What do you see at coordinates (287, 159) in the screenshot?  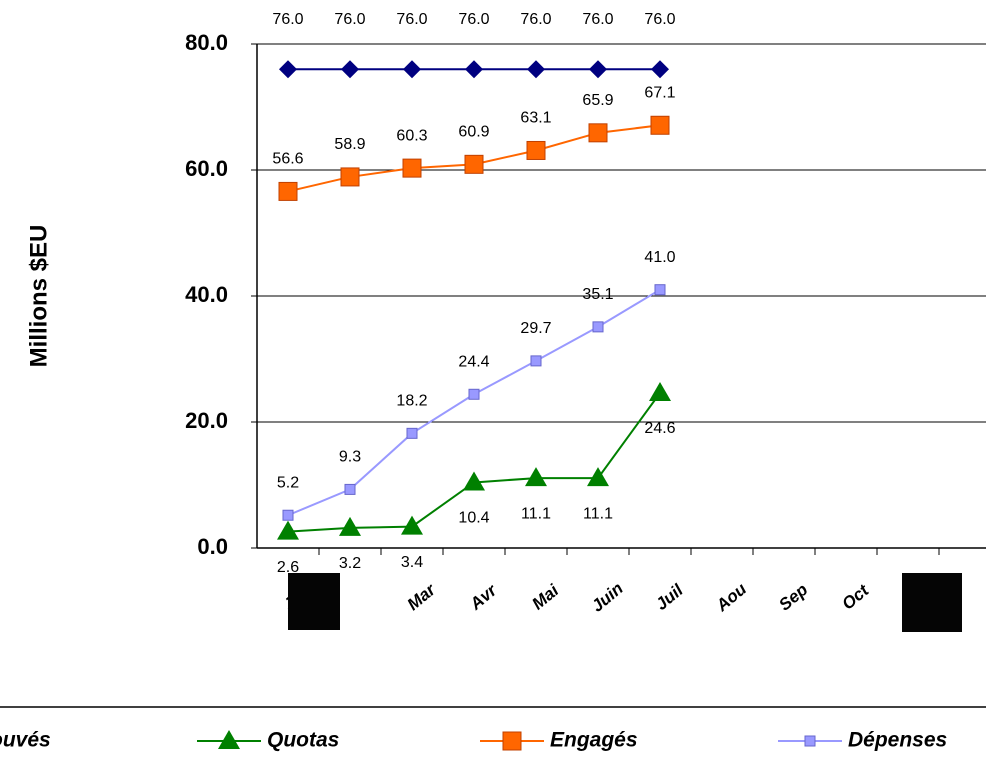 I see `value-label: 56.6` at bounding box center [287, 159].